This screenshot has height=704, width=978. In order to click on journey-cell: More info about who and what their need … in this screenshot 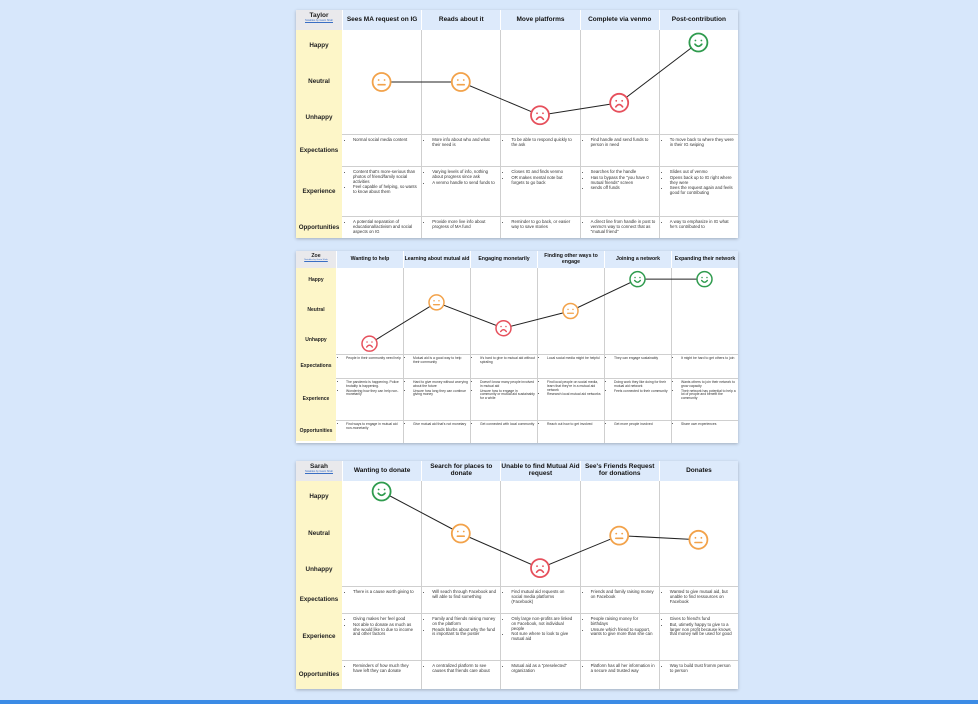, I will do `click(460, 150)`.